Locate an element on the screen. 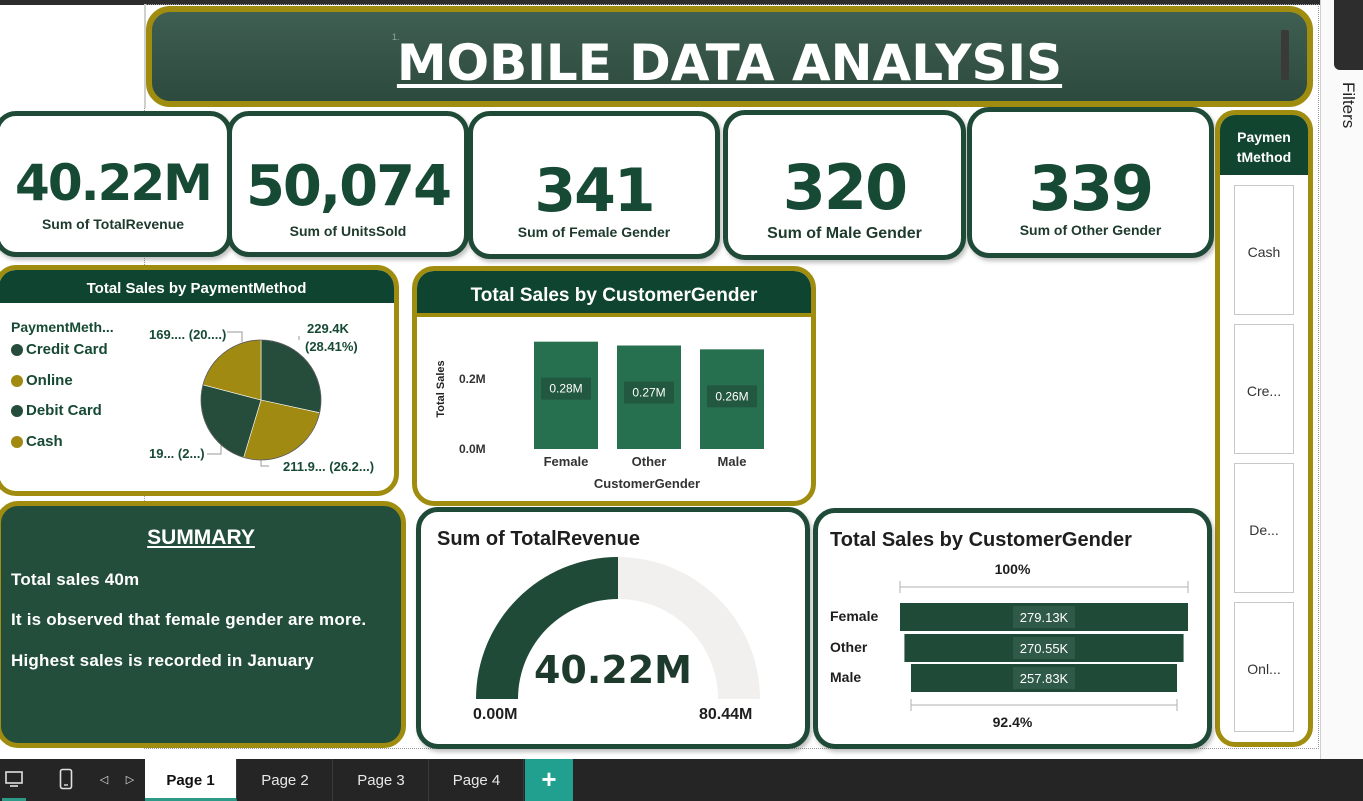 This screenshot has height=801, width=1363. mobile-view-icon is located at coordinates (66, 780).